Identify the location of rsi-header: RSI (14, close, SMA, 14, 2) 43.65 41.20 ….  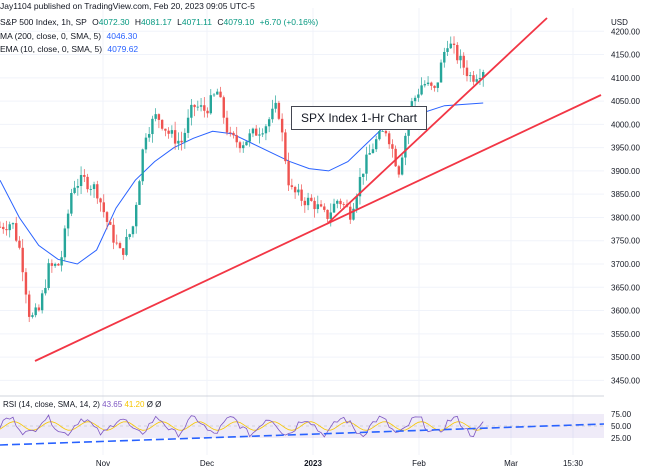
(82, 404).